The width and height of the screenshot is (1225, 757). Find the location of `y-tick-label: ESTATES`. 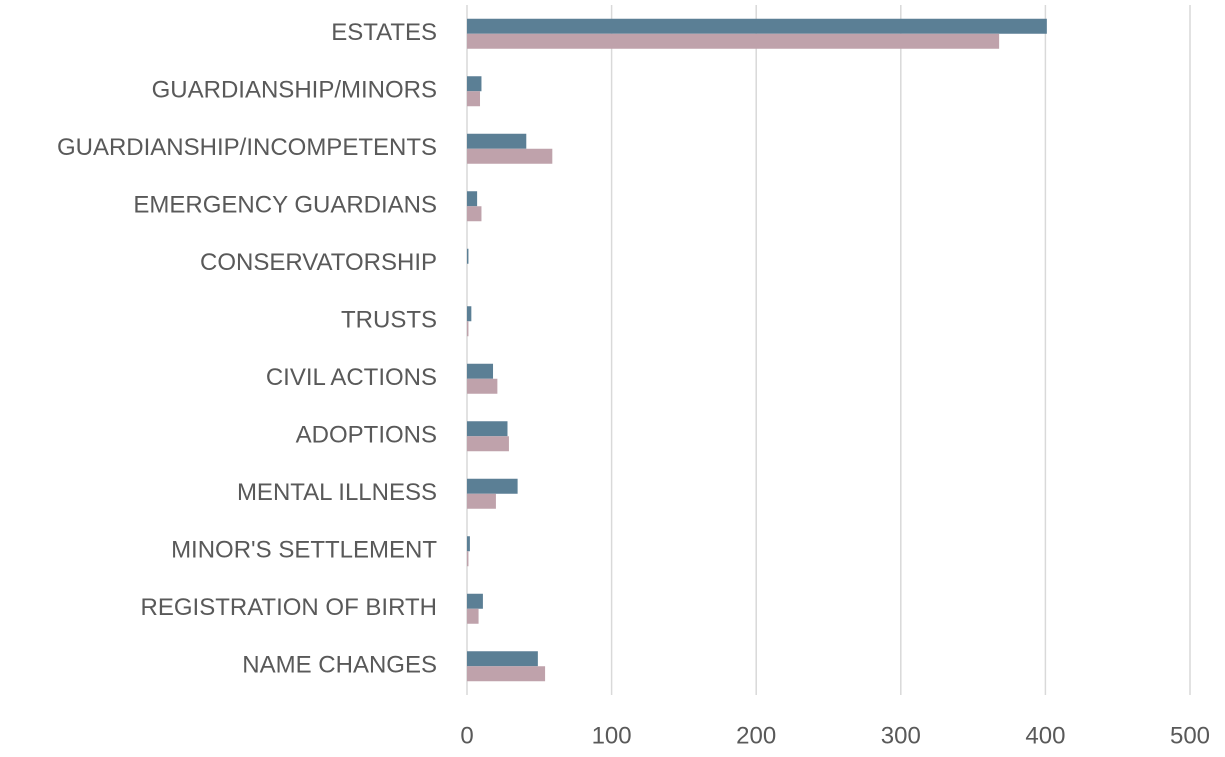

y-tick-label: ESTATES is located at coordinates (384, 32).